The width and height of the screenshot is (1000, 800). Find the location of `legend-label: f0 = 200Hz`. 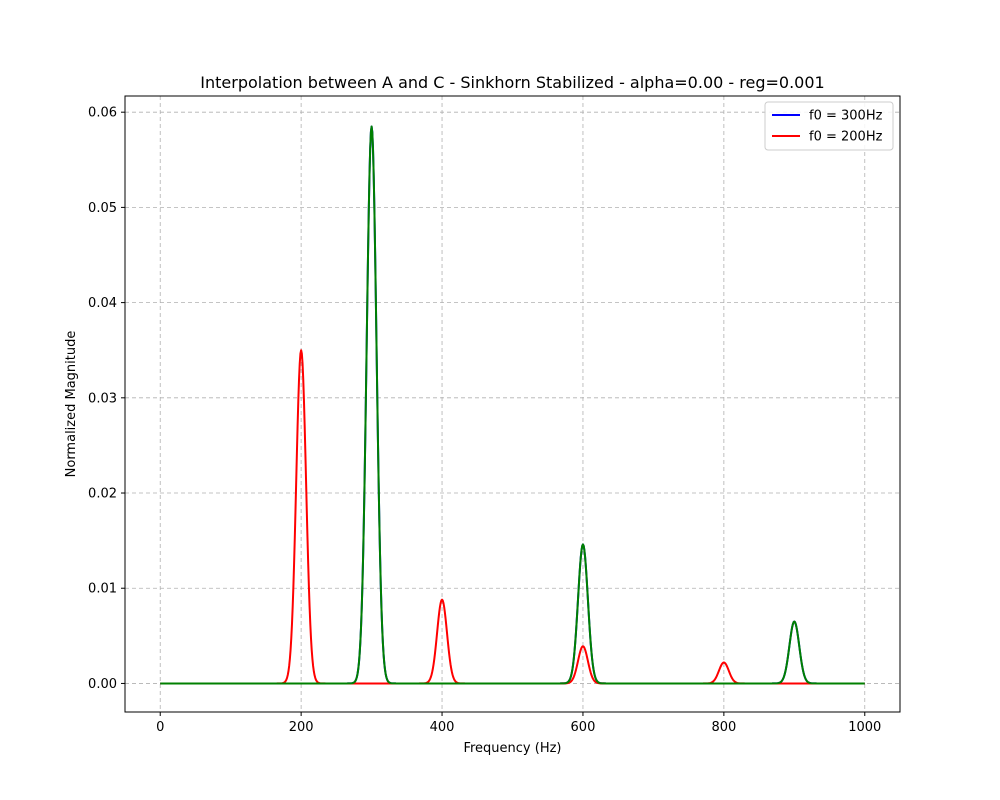

legend-label: f0 = 200Hz is located at coordinates (846, 137).